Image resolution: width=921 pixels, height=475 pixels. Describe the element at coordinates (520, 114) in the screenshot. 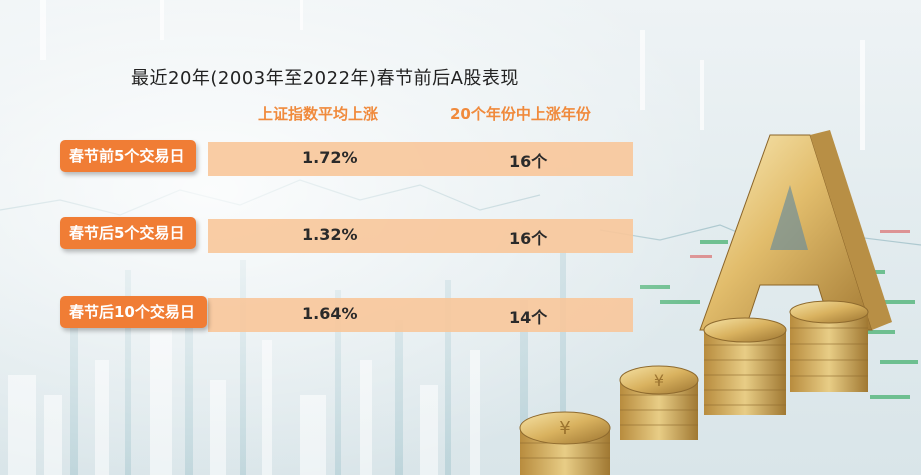

I see `column-header-rising-years: 20个年份中上涨年份` at that location.